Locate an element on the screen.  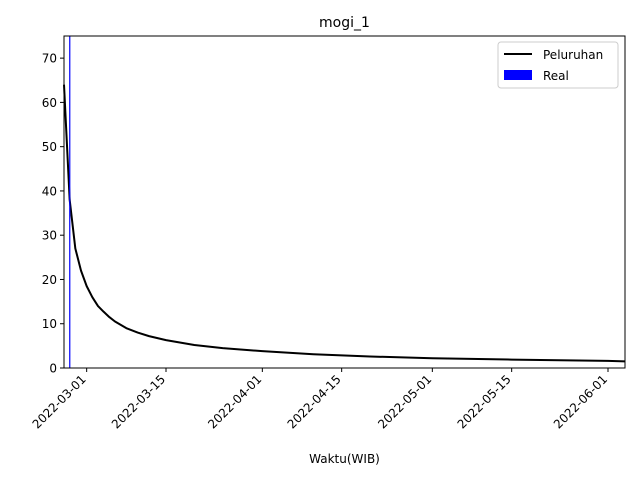
y-tick-label: 40 is located at coordinates (49, 191).